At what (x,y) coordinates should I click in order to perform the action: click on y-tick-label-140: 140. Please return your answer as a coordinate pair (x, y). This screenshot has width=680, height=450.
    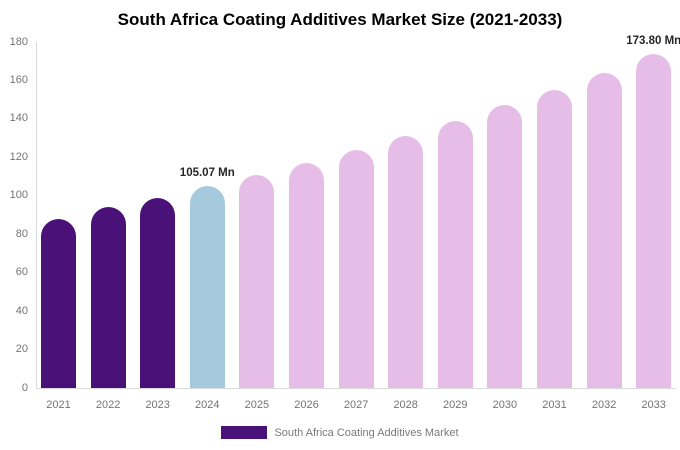
    Looking at the image, I should click on (18, 118).